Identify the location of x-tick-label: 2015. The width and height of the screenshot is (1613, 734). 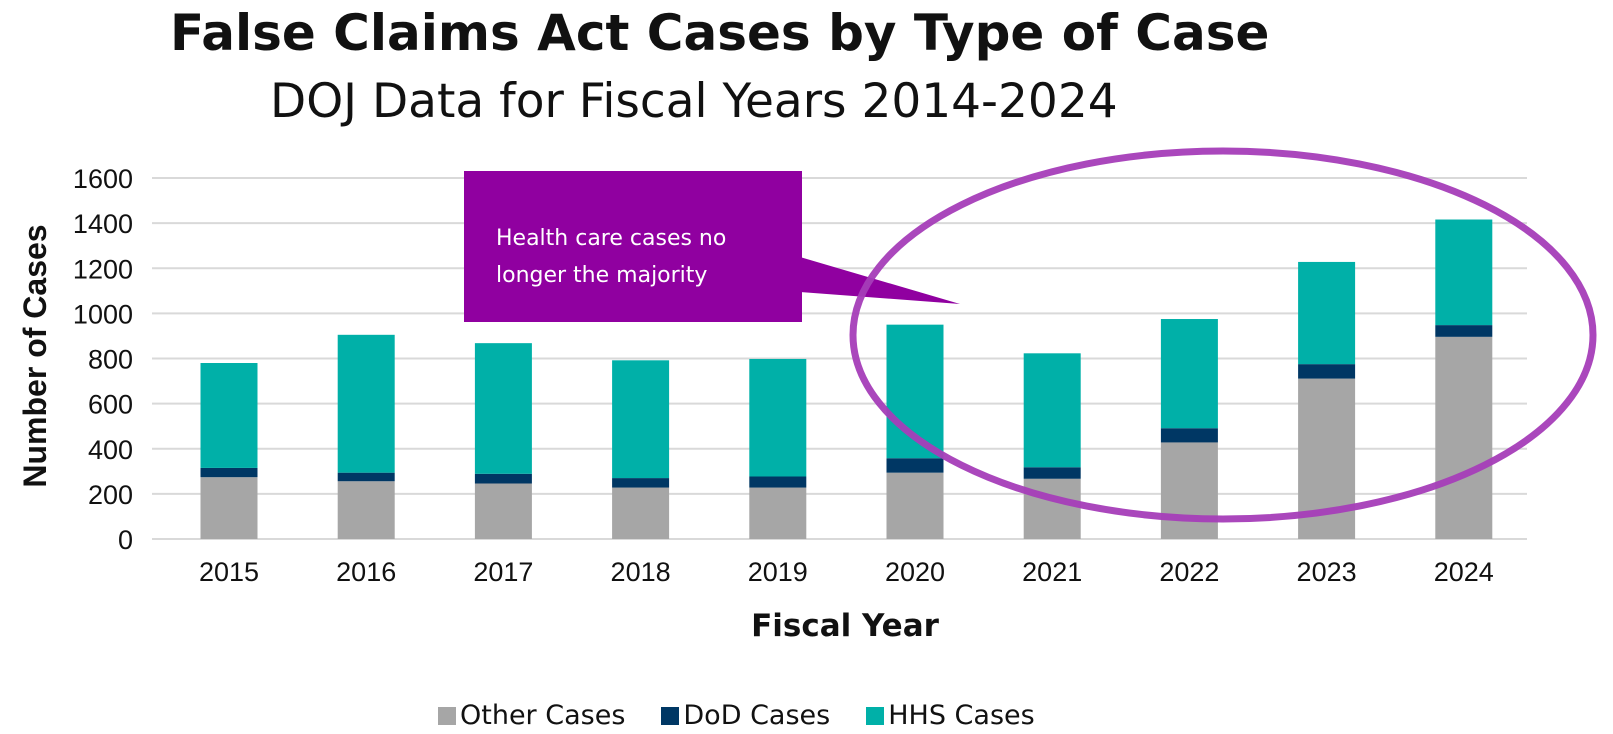
(229, 572).